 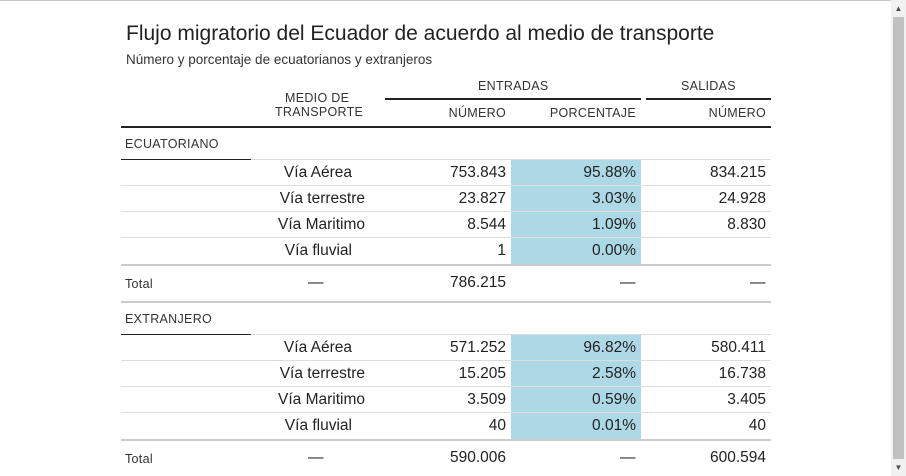 What do you see at coordinates (742, 198) in the screenshot?
I see `cell-salidas: 24.928` at bounding box center [742, 198].